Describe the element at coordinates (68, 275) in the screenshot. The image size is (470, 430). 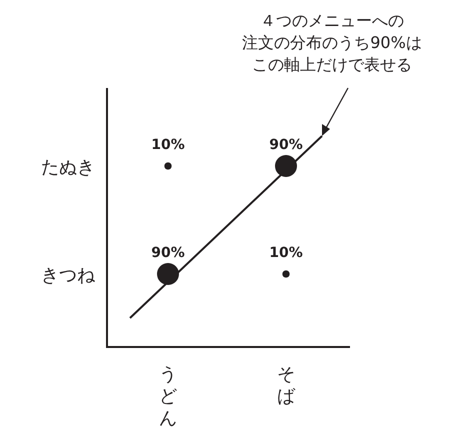
I see `y-tick-label: きつね` at that location.